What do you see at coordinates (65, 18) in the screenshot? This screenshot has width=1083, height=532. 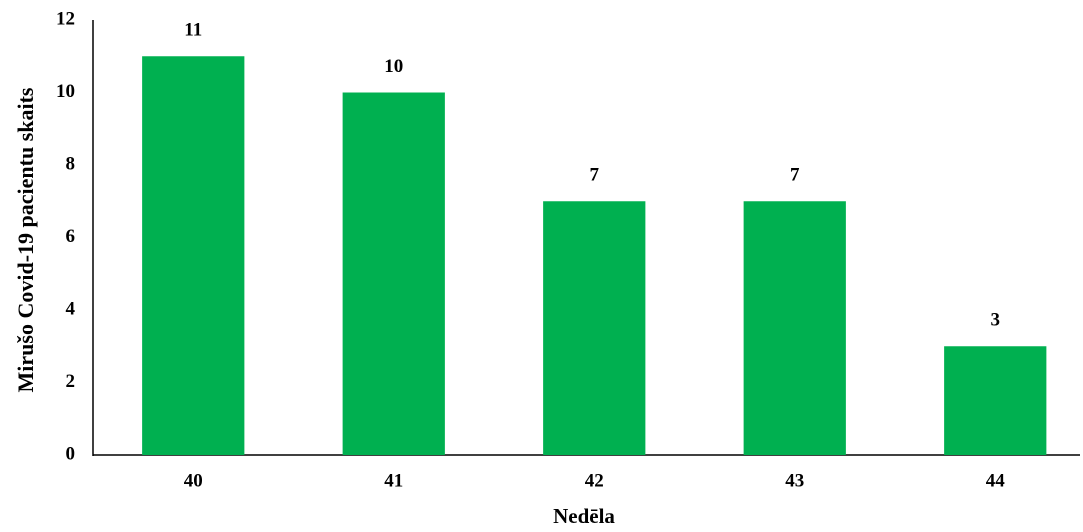 I see `y-tick-label: 12` at bounding box center [65, 18].